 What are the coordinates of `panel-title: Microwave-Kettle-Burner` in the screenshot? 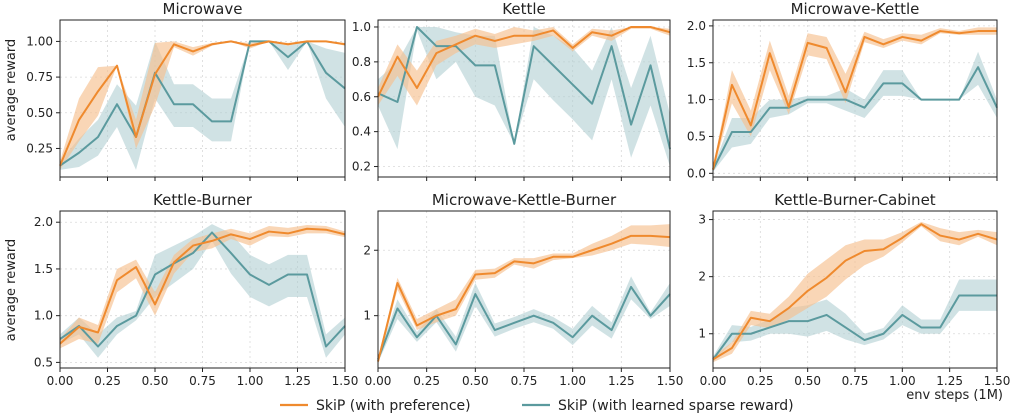 It's located at (524, 200).